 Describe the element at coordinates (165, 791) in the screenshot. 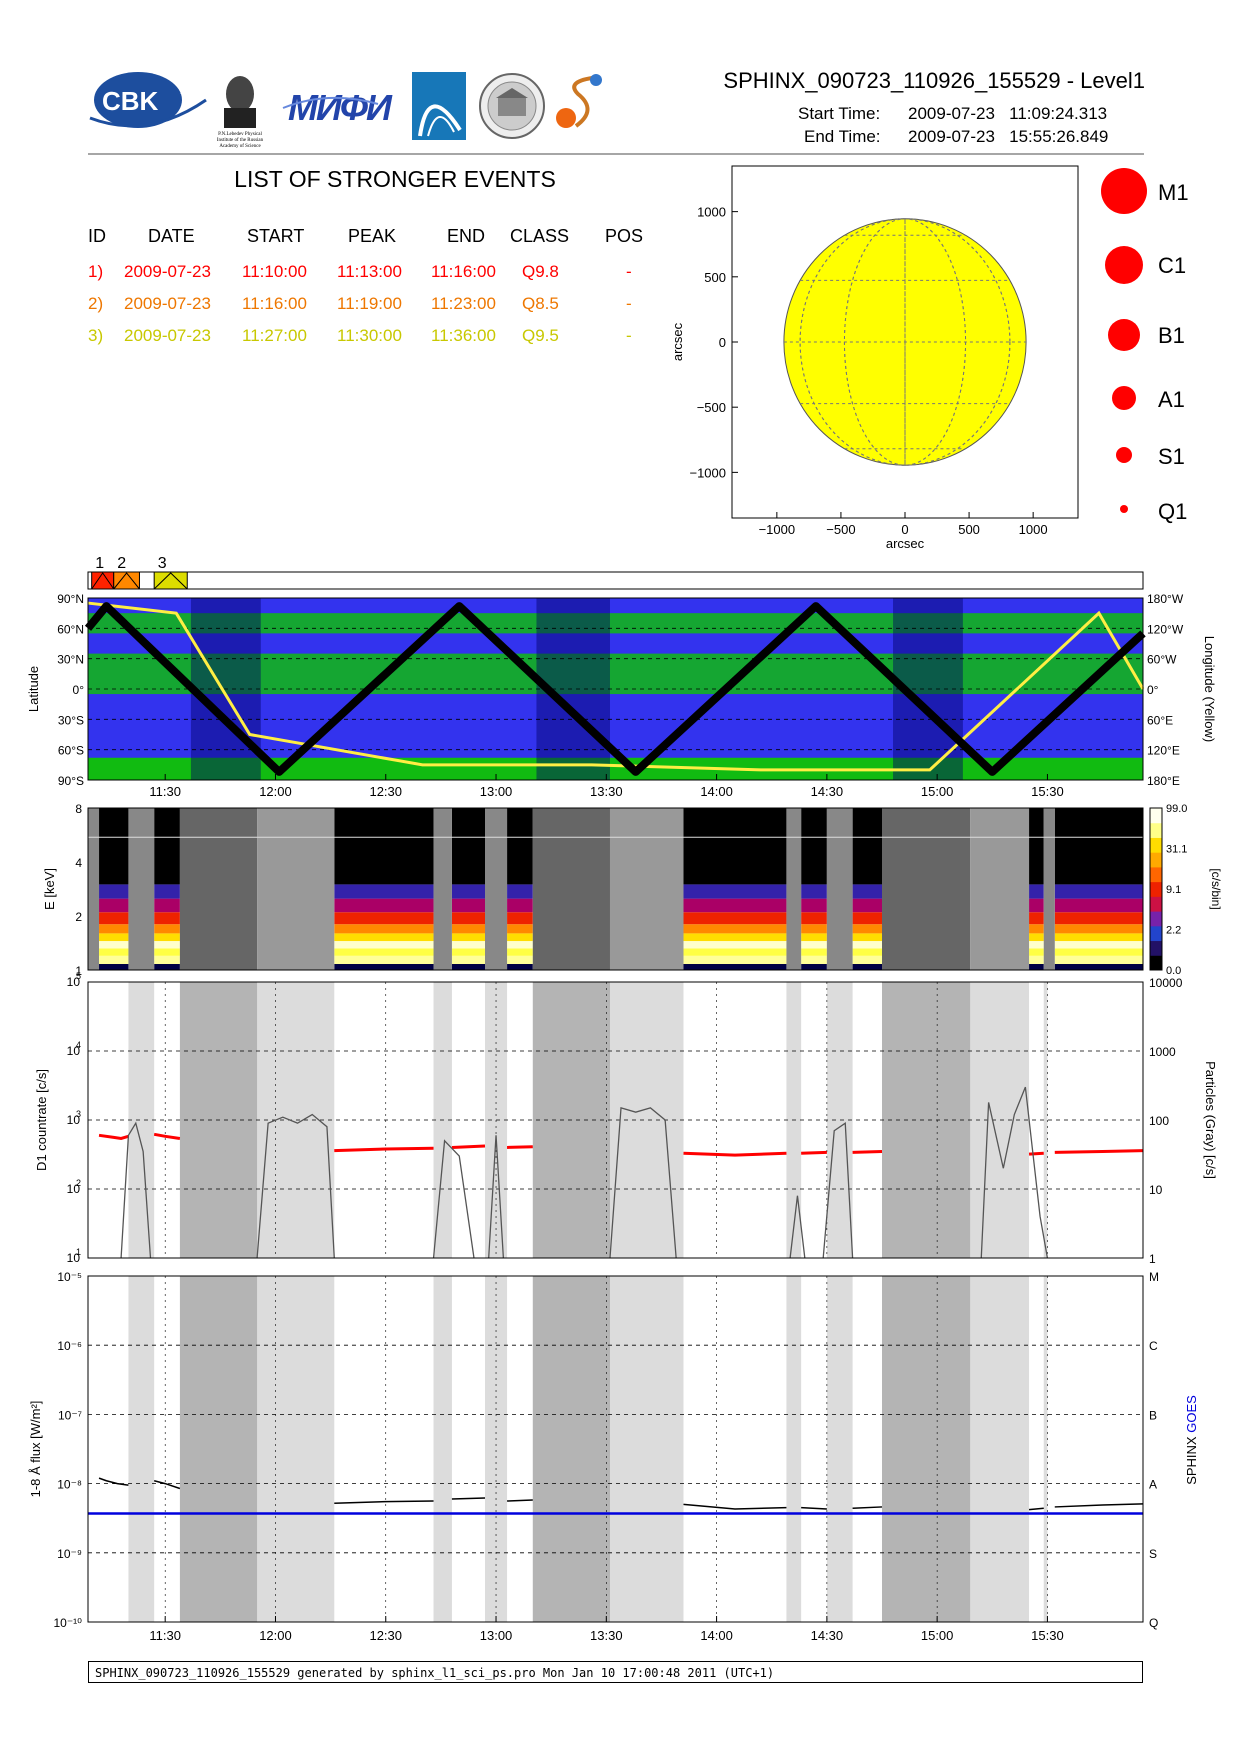

I see `orbit-xtick-label: 11:30` at that location.